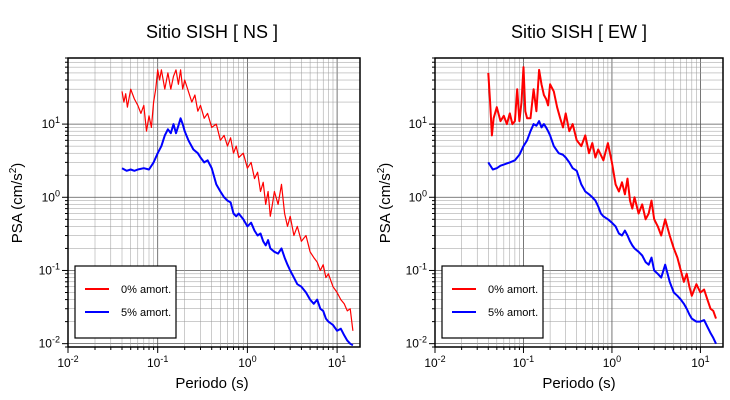  Describe the element at coordinates (212, 32) in the screenshot. I see `chart-title: Sitio SISH [ NS ]` at that location.